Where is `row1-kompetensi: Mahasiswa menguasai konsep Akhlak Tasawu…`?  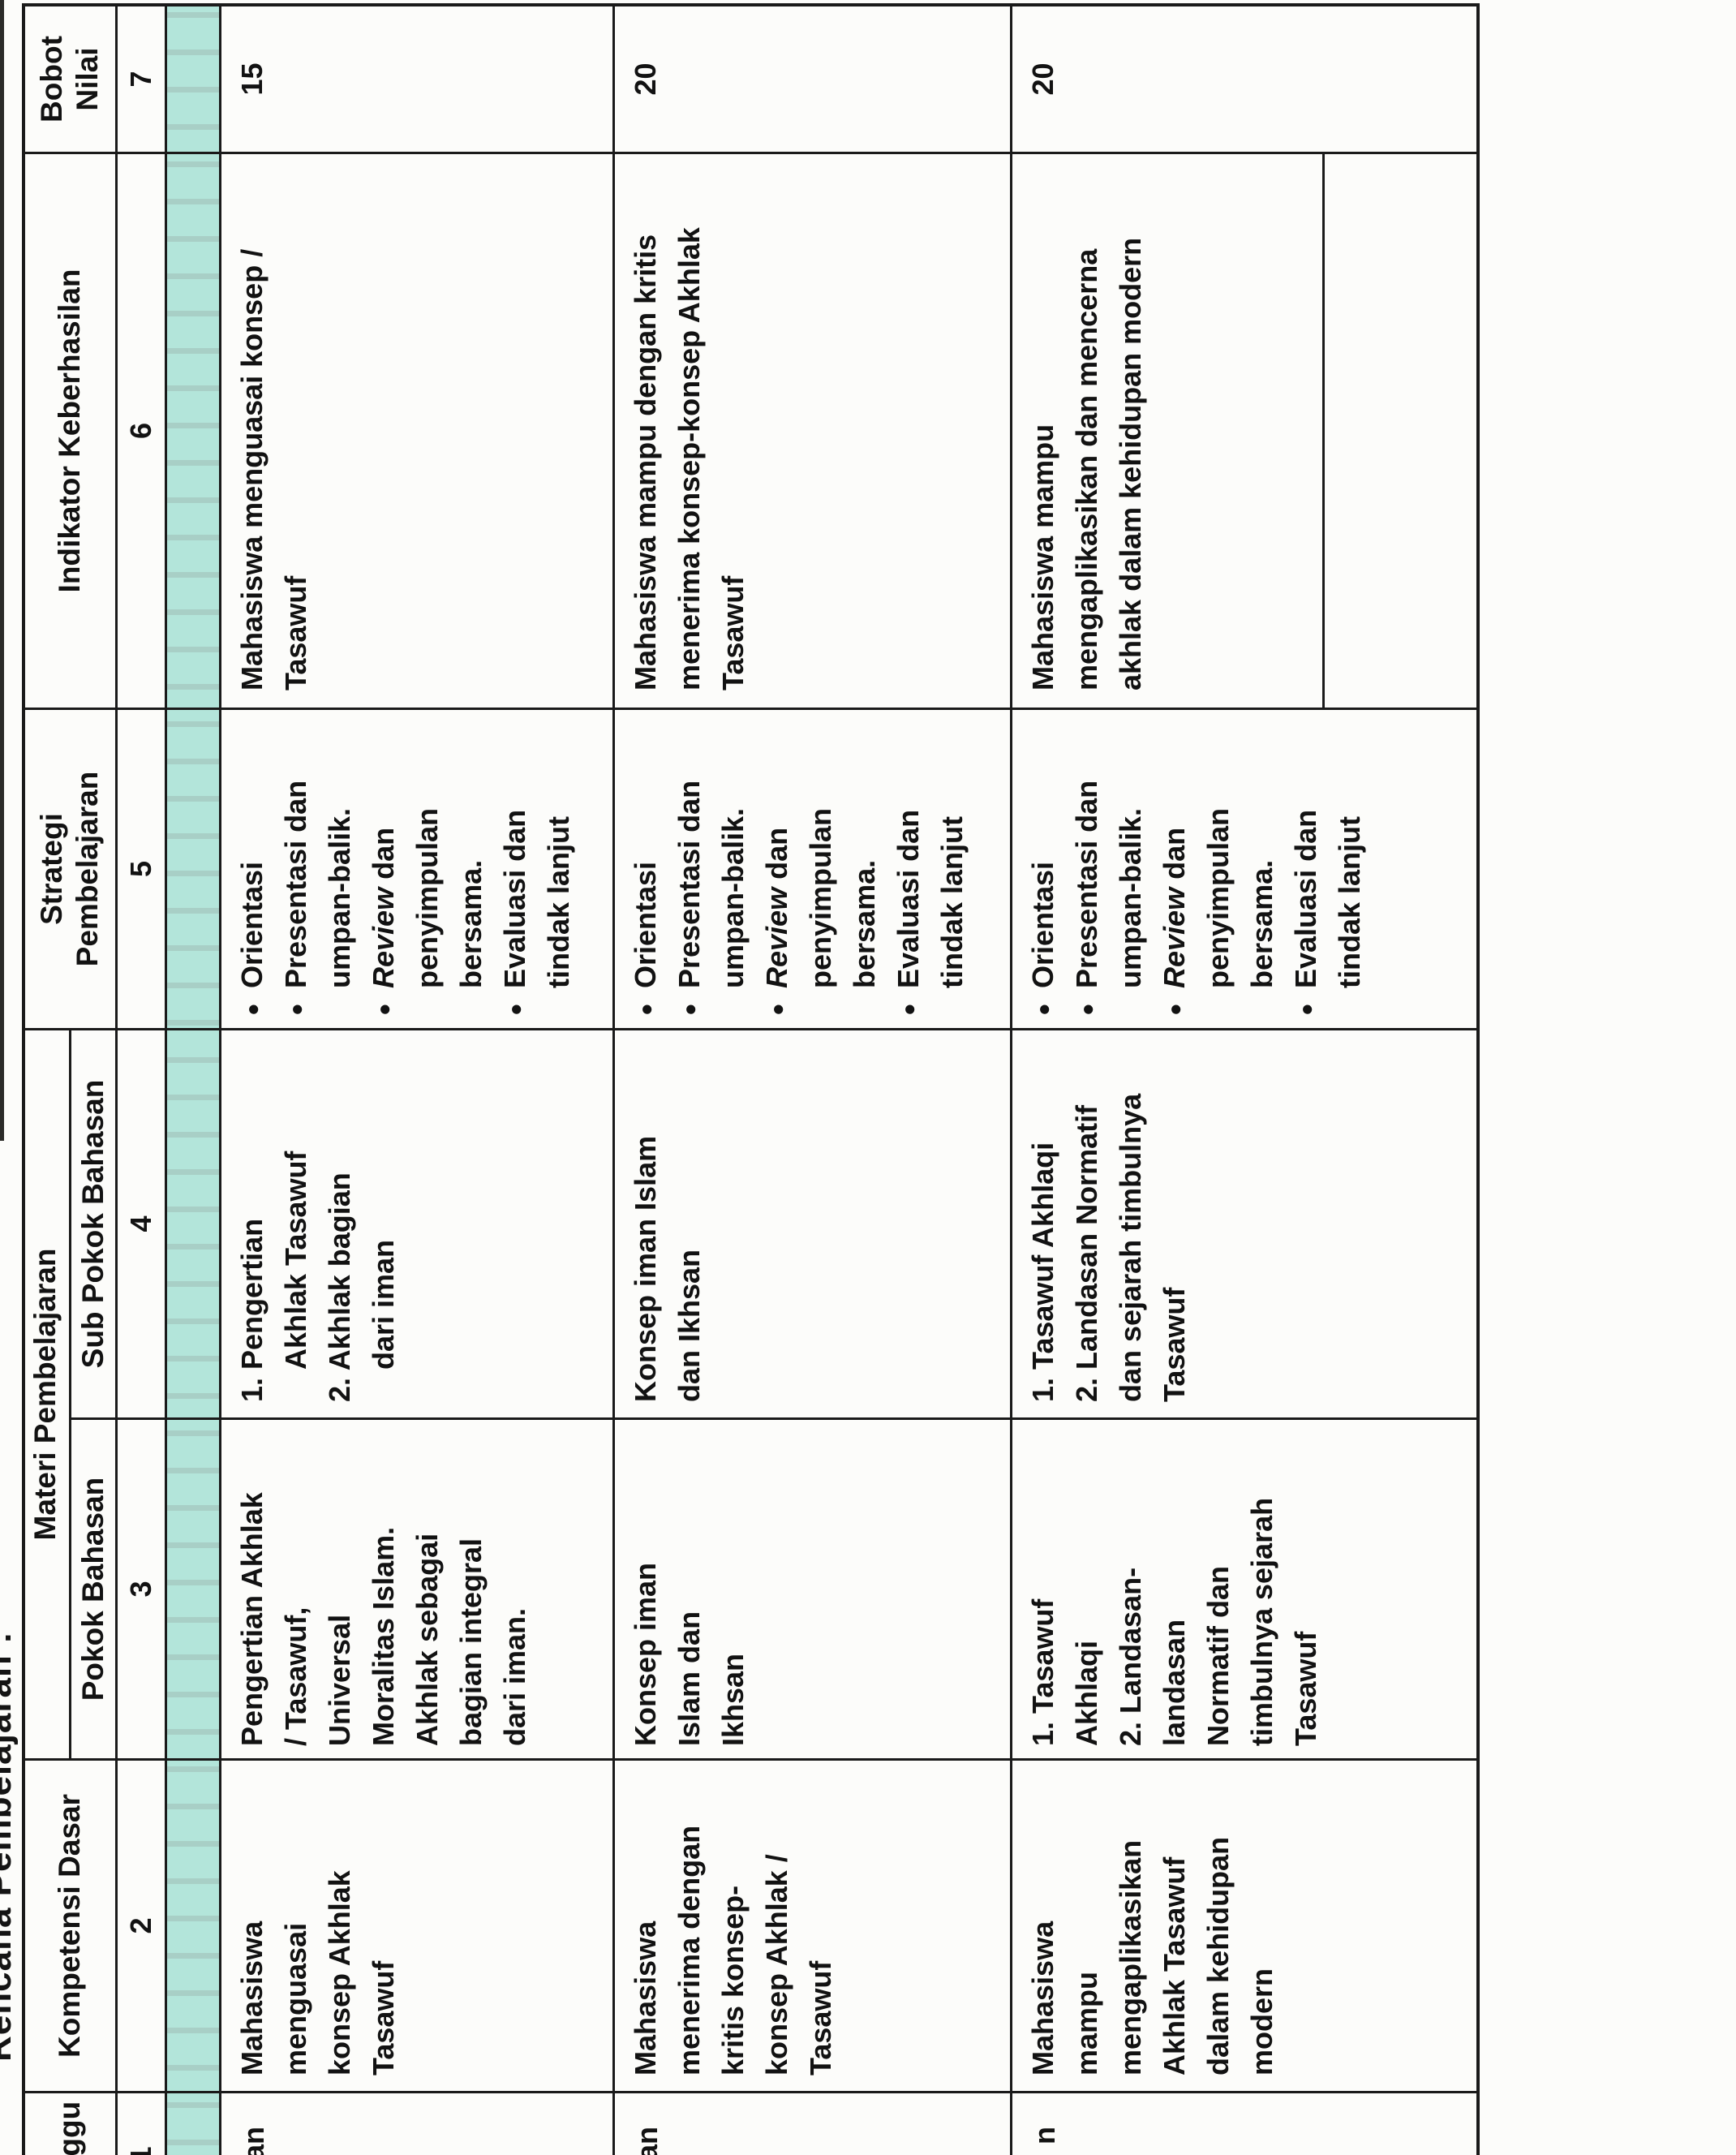
row1-kompetensi: Mahasiswa menguasai konsep Akhlak Tasawu… is located at coordinates (317, 1973).